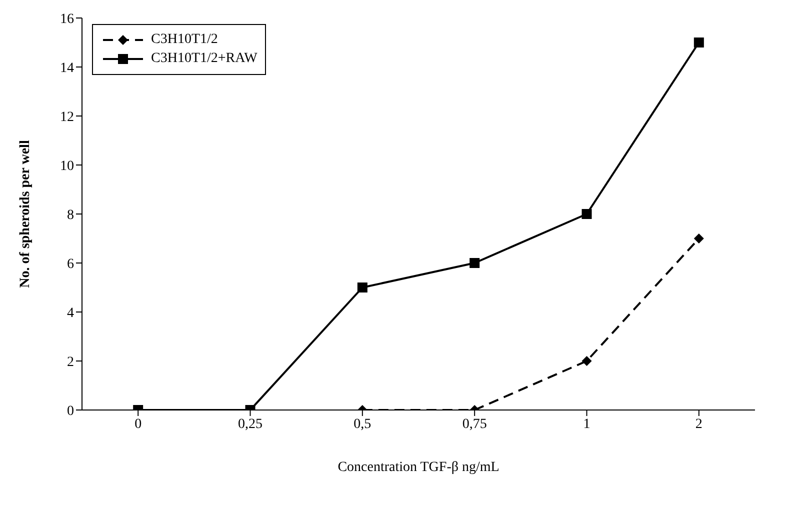 The height and width of the screenshot is (530, 793). What do you see at coordinates (70, 215) in the screenshot?
I see `y-tick-label: 8` at bounding box center [70, 215].